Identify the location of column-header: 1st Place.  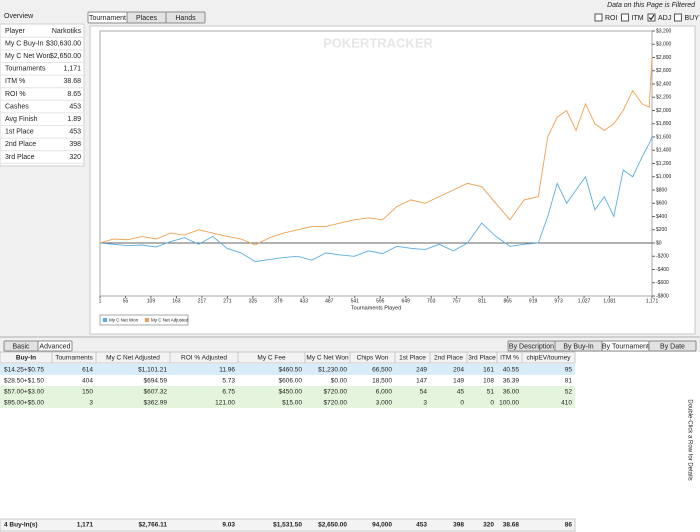
(412, 358).